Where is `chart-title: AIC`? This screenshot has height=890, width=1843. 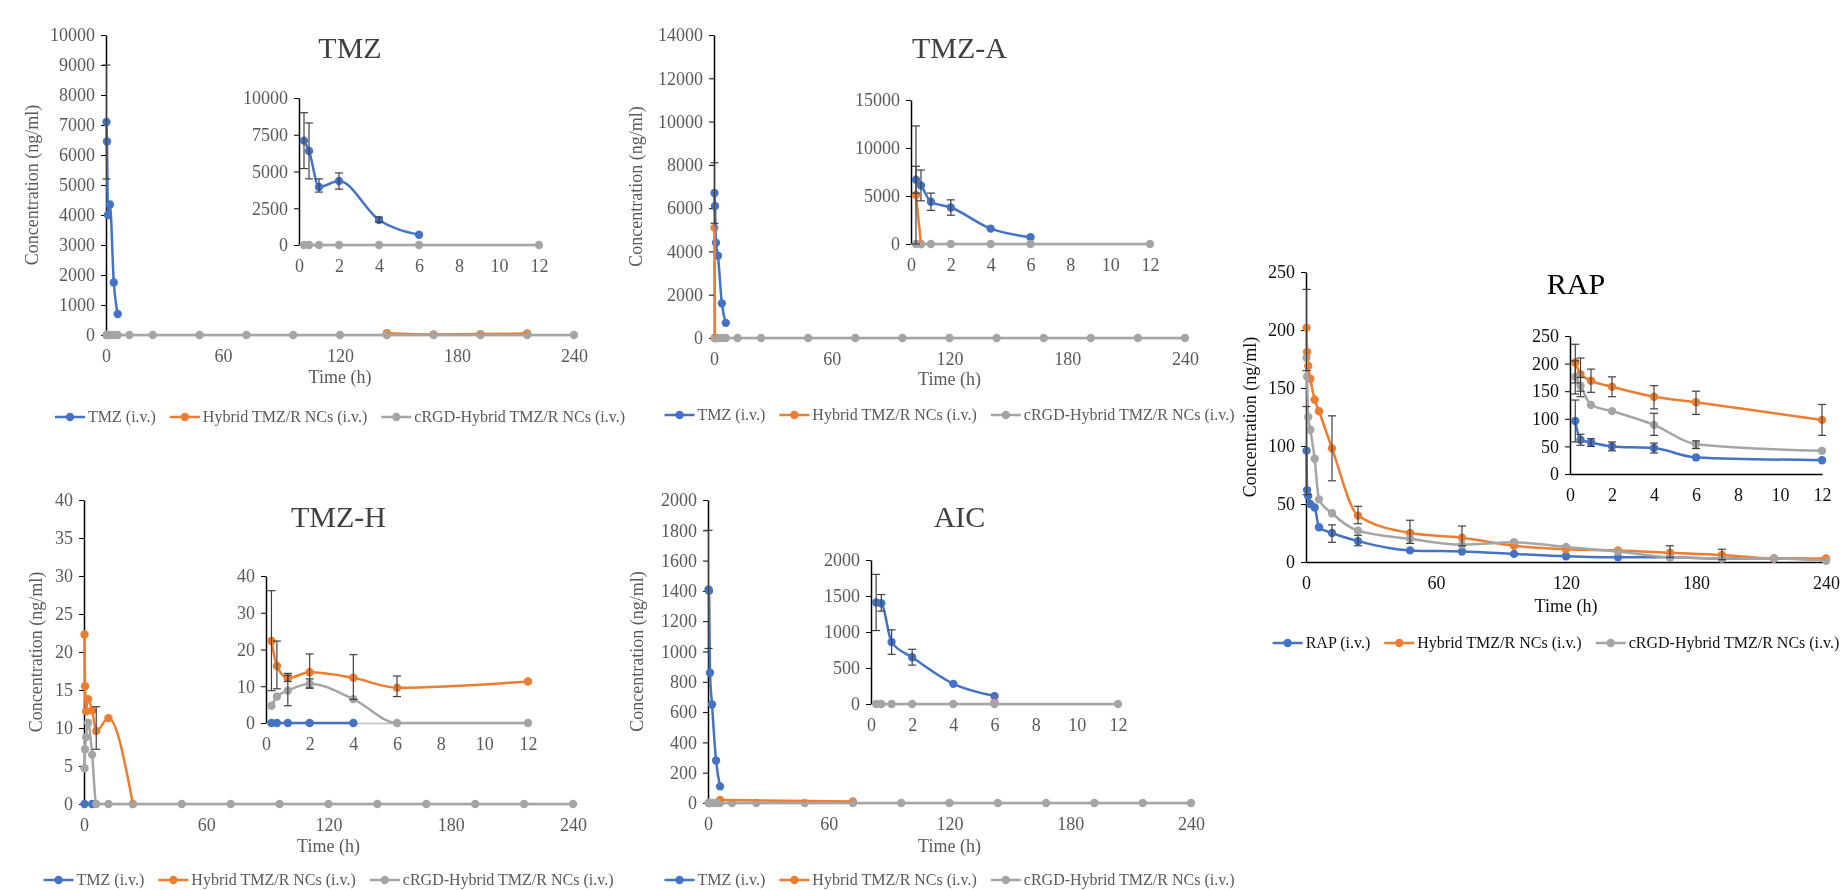 chart-title: AIC is located at coordinates (959, 516).